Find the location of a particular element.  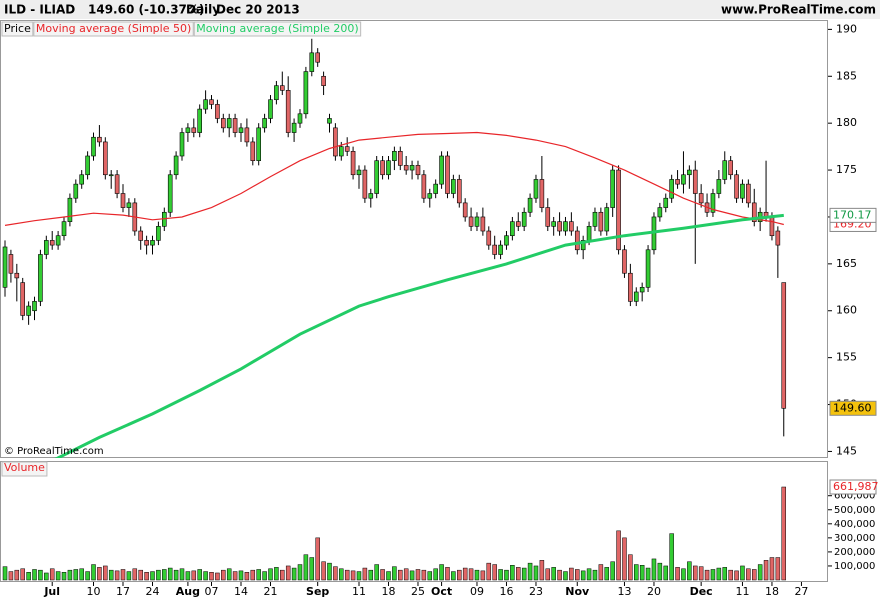

y-tick-label: 500,000 is located at coordinates (854, 510).